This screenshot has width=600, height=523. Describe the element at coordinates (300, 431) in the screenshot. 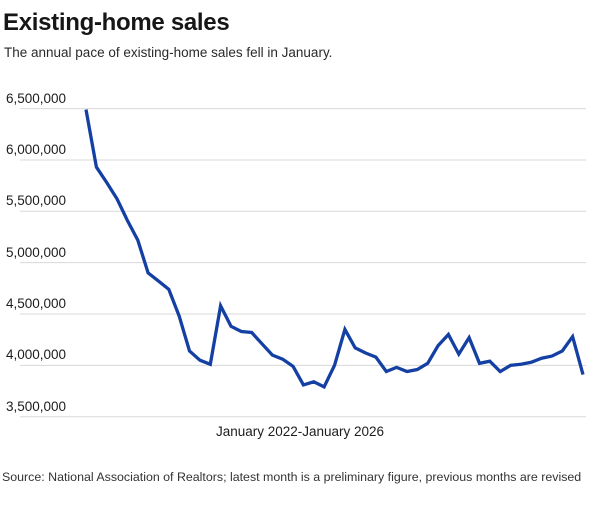

I see `x-axis-caption: January 2022-January 2026` at that location.